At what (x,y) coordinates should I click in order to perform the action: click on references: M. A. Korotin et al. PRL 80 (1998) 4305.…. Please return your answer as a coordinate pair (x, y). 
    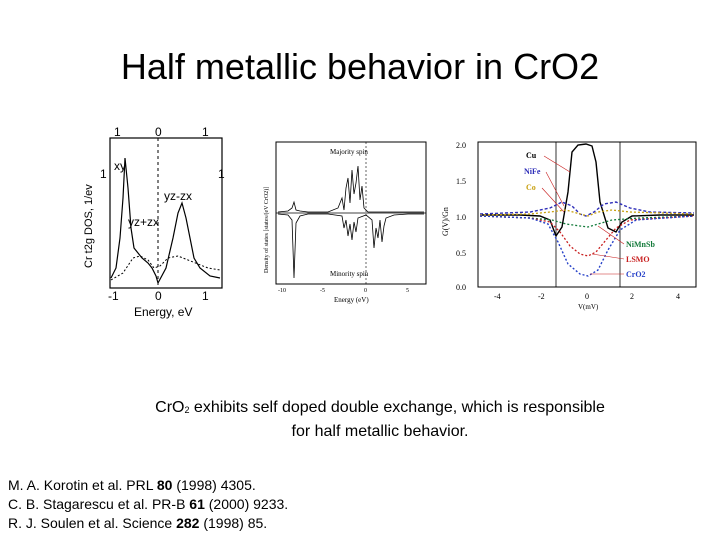
    Looking at the image, I should click on (358, 504).